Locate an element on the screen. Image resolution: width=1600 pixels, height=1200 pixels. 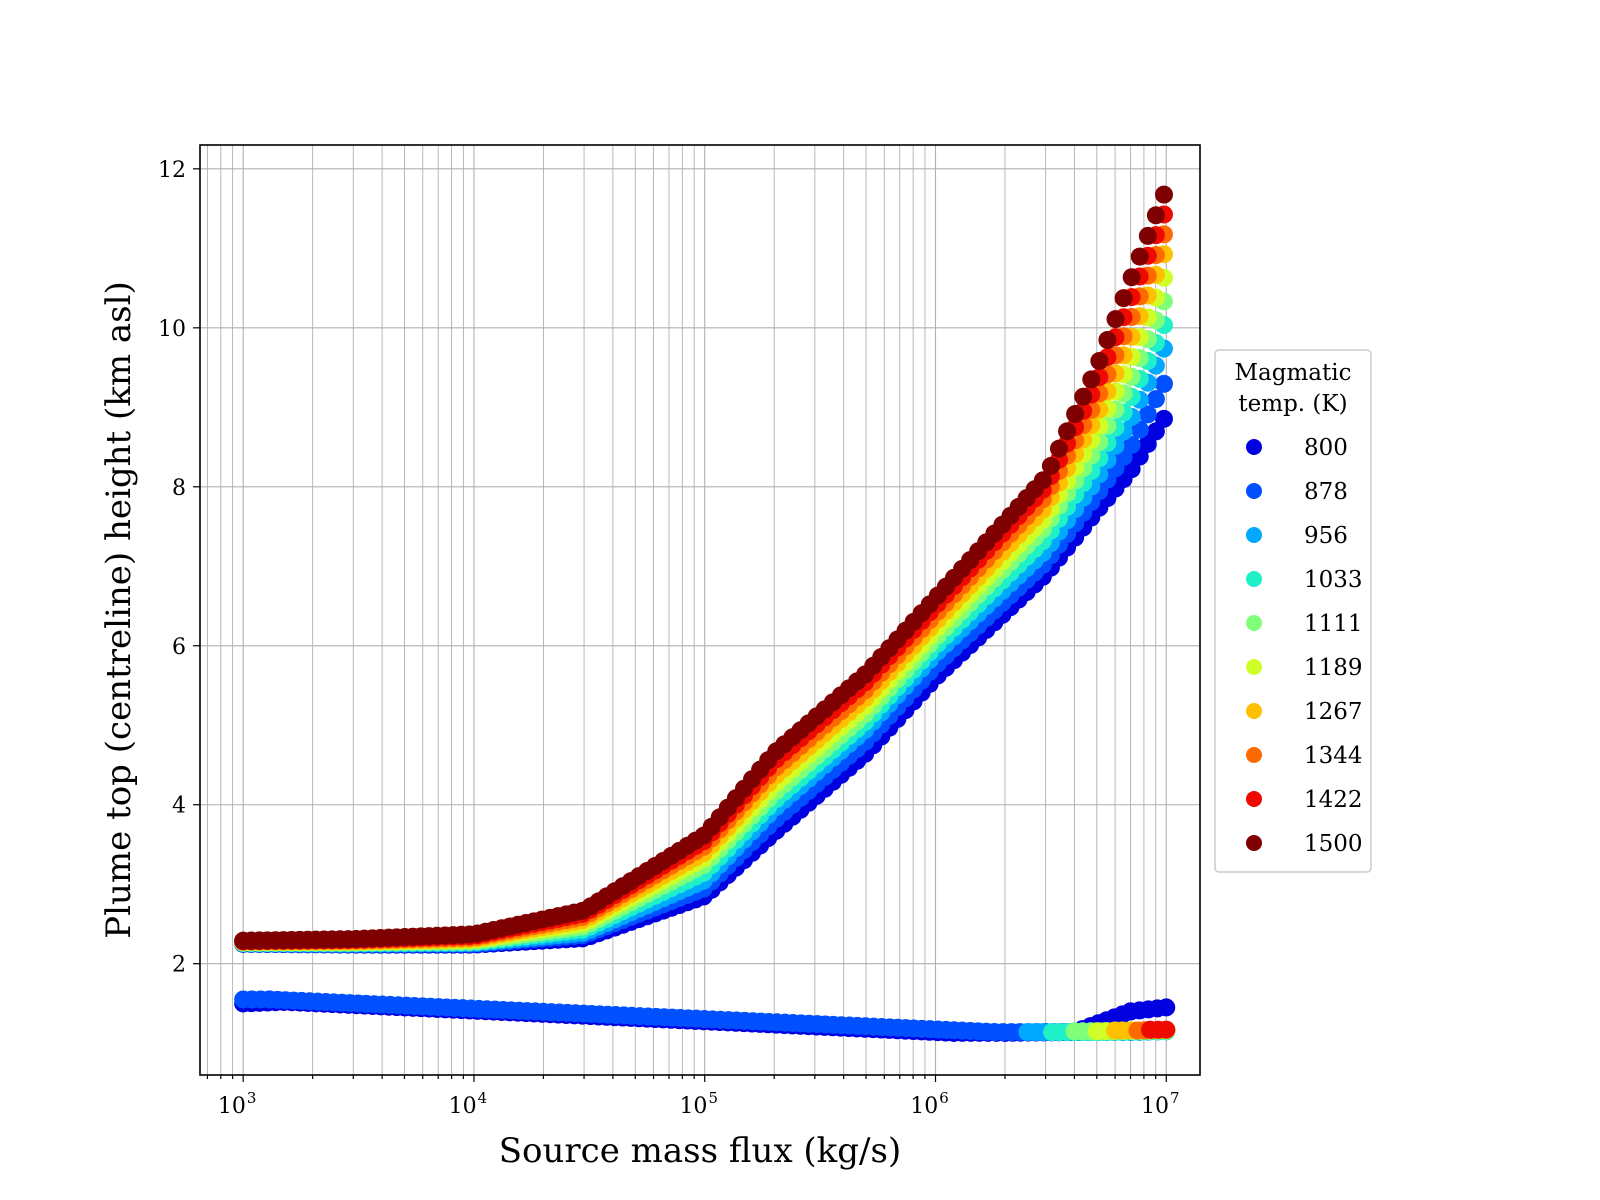
legend-label-1422: 1422 is located at coordinates (1333, 800).